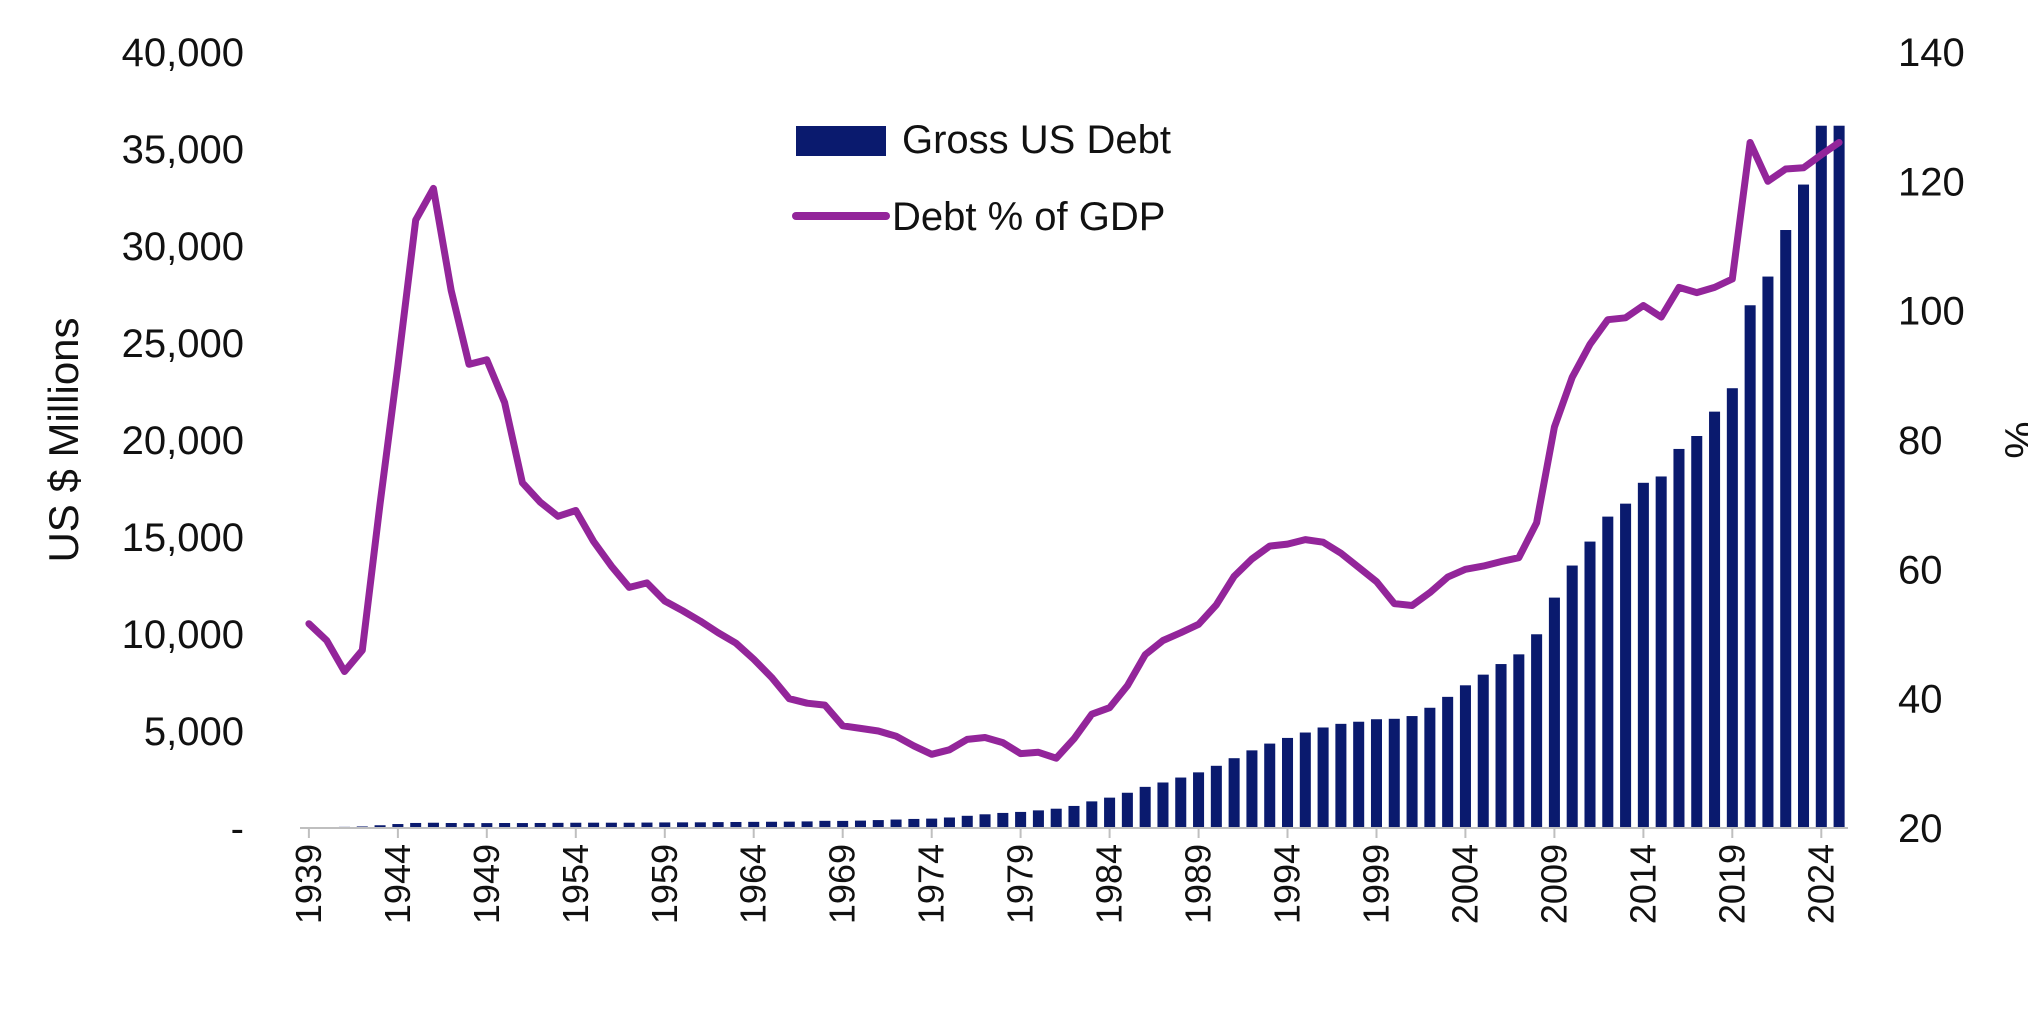  What do you see at coordinates (183, 538) in the screenshot?
I see `y-left-tick-label: 15,000` at bounding box center [183, 538].